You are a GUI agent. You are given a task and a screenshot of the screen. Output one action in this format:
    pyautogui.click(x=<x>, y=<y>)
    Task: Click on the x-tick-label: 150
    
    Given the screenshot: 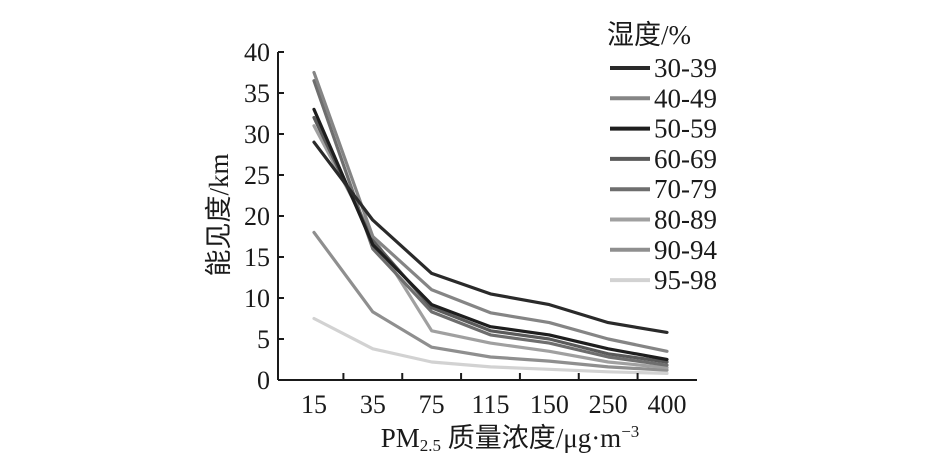 What is the action you would take?
    pyautogui.click(x=549, y=404)
    